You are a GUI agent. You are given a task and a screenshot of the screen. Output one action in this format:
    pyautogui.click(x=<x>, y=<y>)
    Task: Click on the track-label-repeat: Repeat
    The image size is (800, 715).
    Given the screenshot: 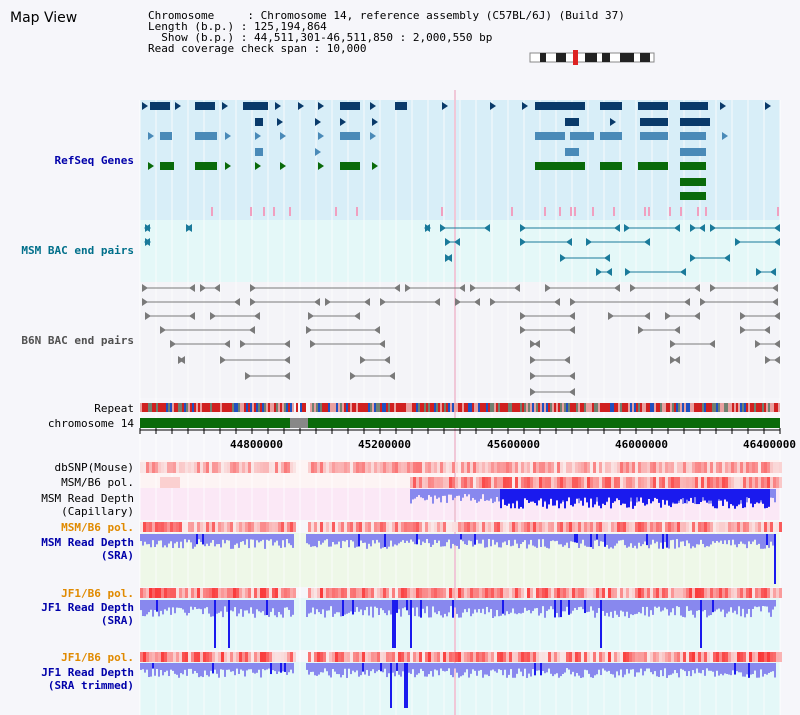 What is the action you would take?
    pyautogui.click(x=114, y=408)
    